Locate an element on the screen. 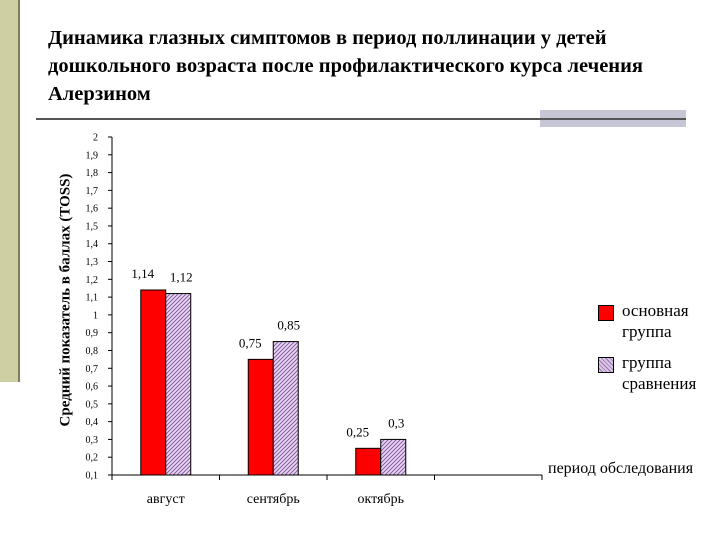 This screenshot has width=720, height=540. y-tick-label: 0,2 is located at coordinates (92, 458).